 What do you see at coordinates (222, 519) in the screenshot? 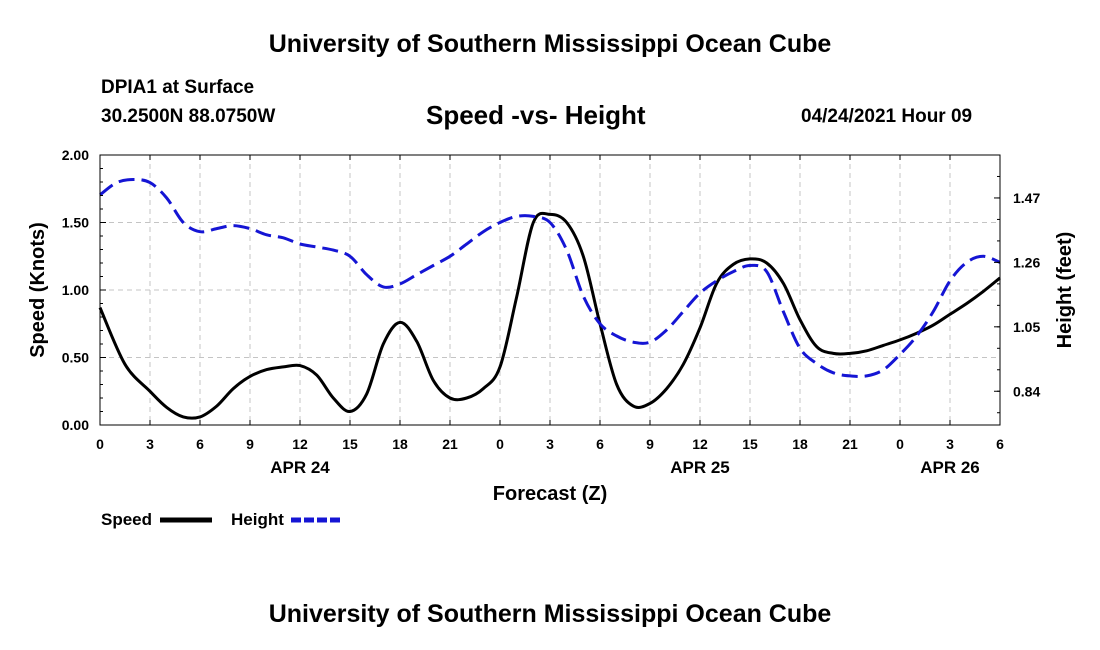
I see `legend: Speed Height` at bounding box center [222, 519].